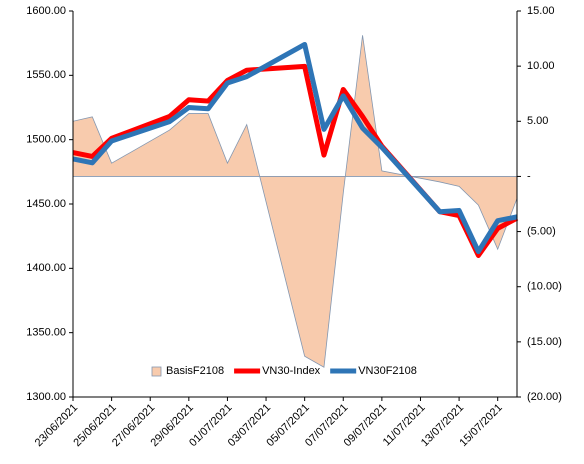 This screenshot has width=584, height=464. Describe the element at coordinates (46, 268) in the screenshot. I see `y-tick-label: 1400.00` at that location.